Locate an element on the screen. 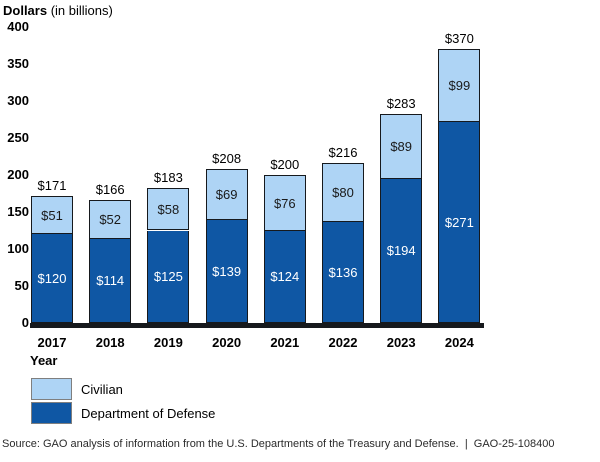 This screenshot has width=600, height=462. bar-segment-civilian-2023: $89 is located at coordinates (401, 146).